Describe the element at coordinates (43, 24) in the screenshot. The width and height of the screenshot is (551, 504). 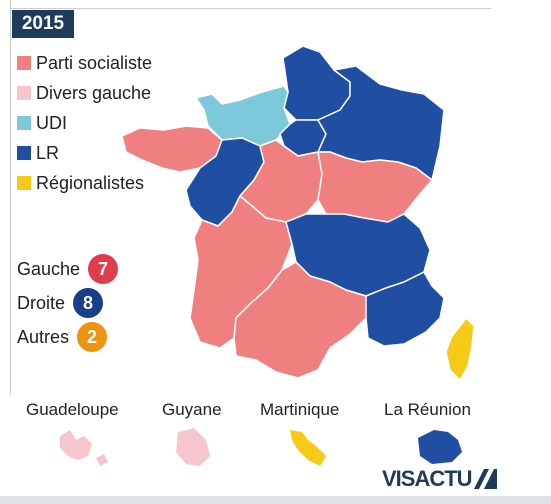
I see `year-badge: 2015` at that location.